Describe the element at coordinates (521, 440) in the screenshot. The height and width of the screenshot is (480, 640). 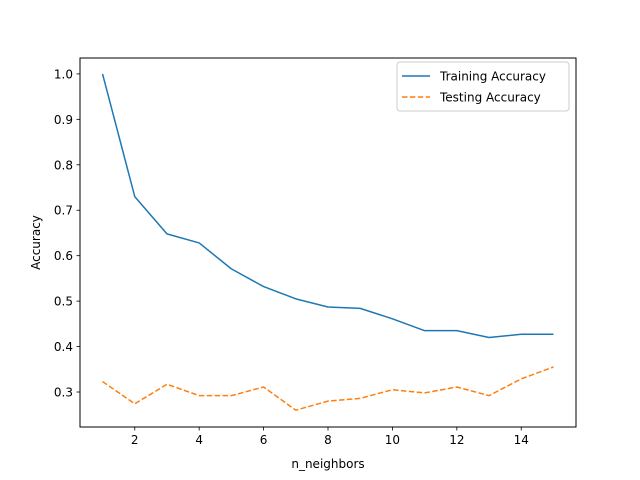
I see `x-tick-label: 14` at that location.